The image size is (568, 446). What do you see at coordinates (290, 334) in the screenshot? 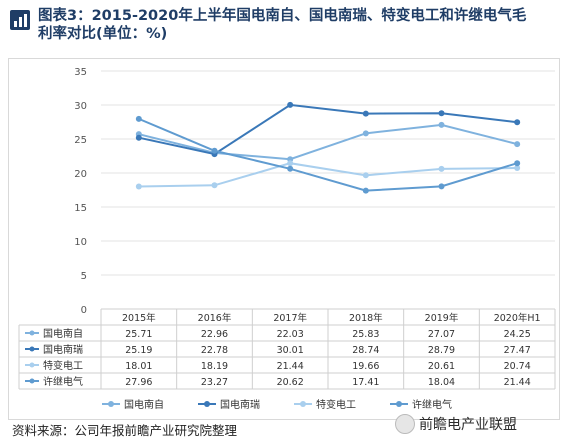
I see `table-cell: 22.03` at bounding box center [290, 334].